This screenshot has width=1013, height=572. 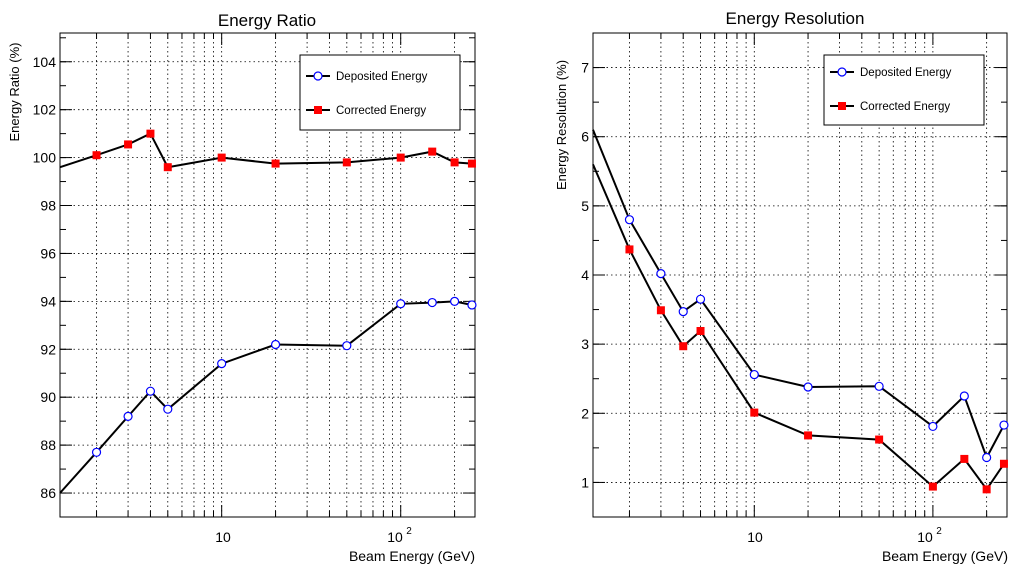 I want to click on y-tick-label: 7, so click(x=585, y=68).